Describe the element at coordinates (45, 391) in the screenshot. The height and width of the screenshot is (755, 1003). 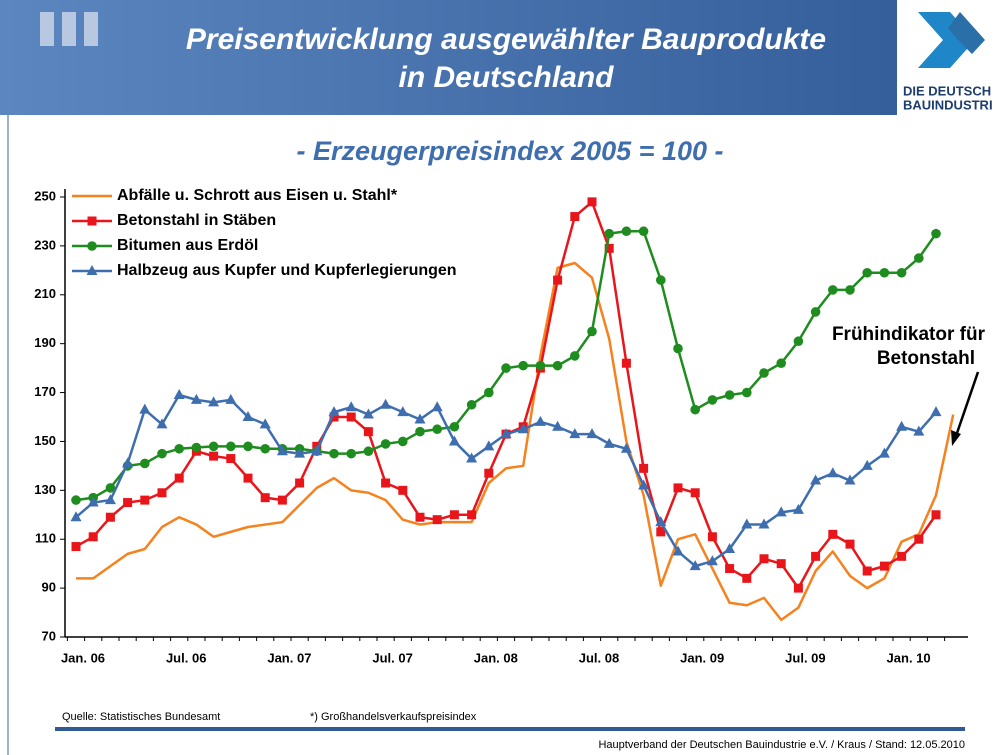
I see `y-tick-label: 170` at that location.